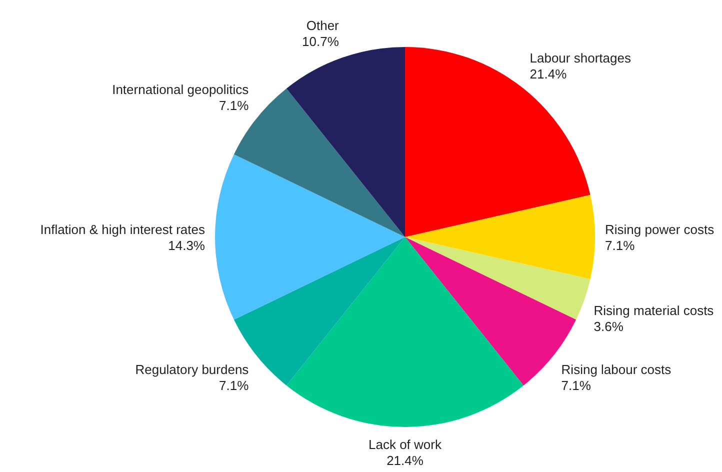 This screenshot has width=722, height=472. I want to click on slice-label: Rising power costs, so click(660, 229).